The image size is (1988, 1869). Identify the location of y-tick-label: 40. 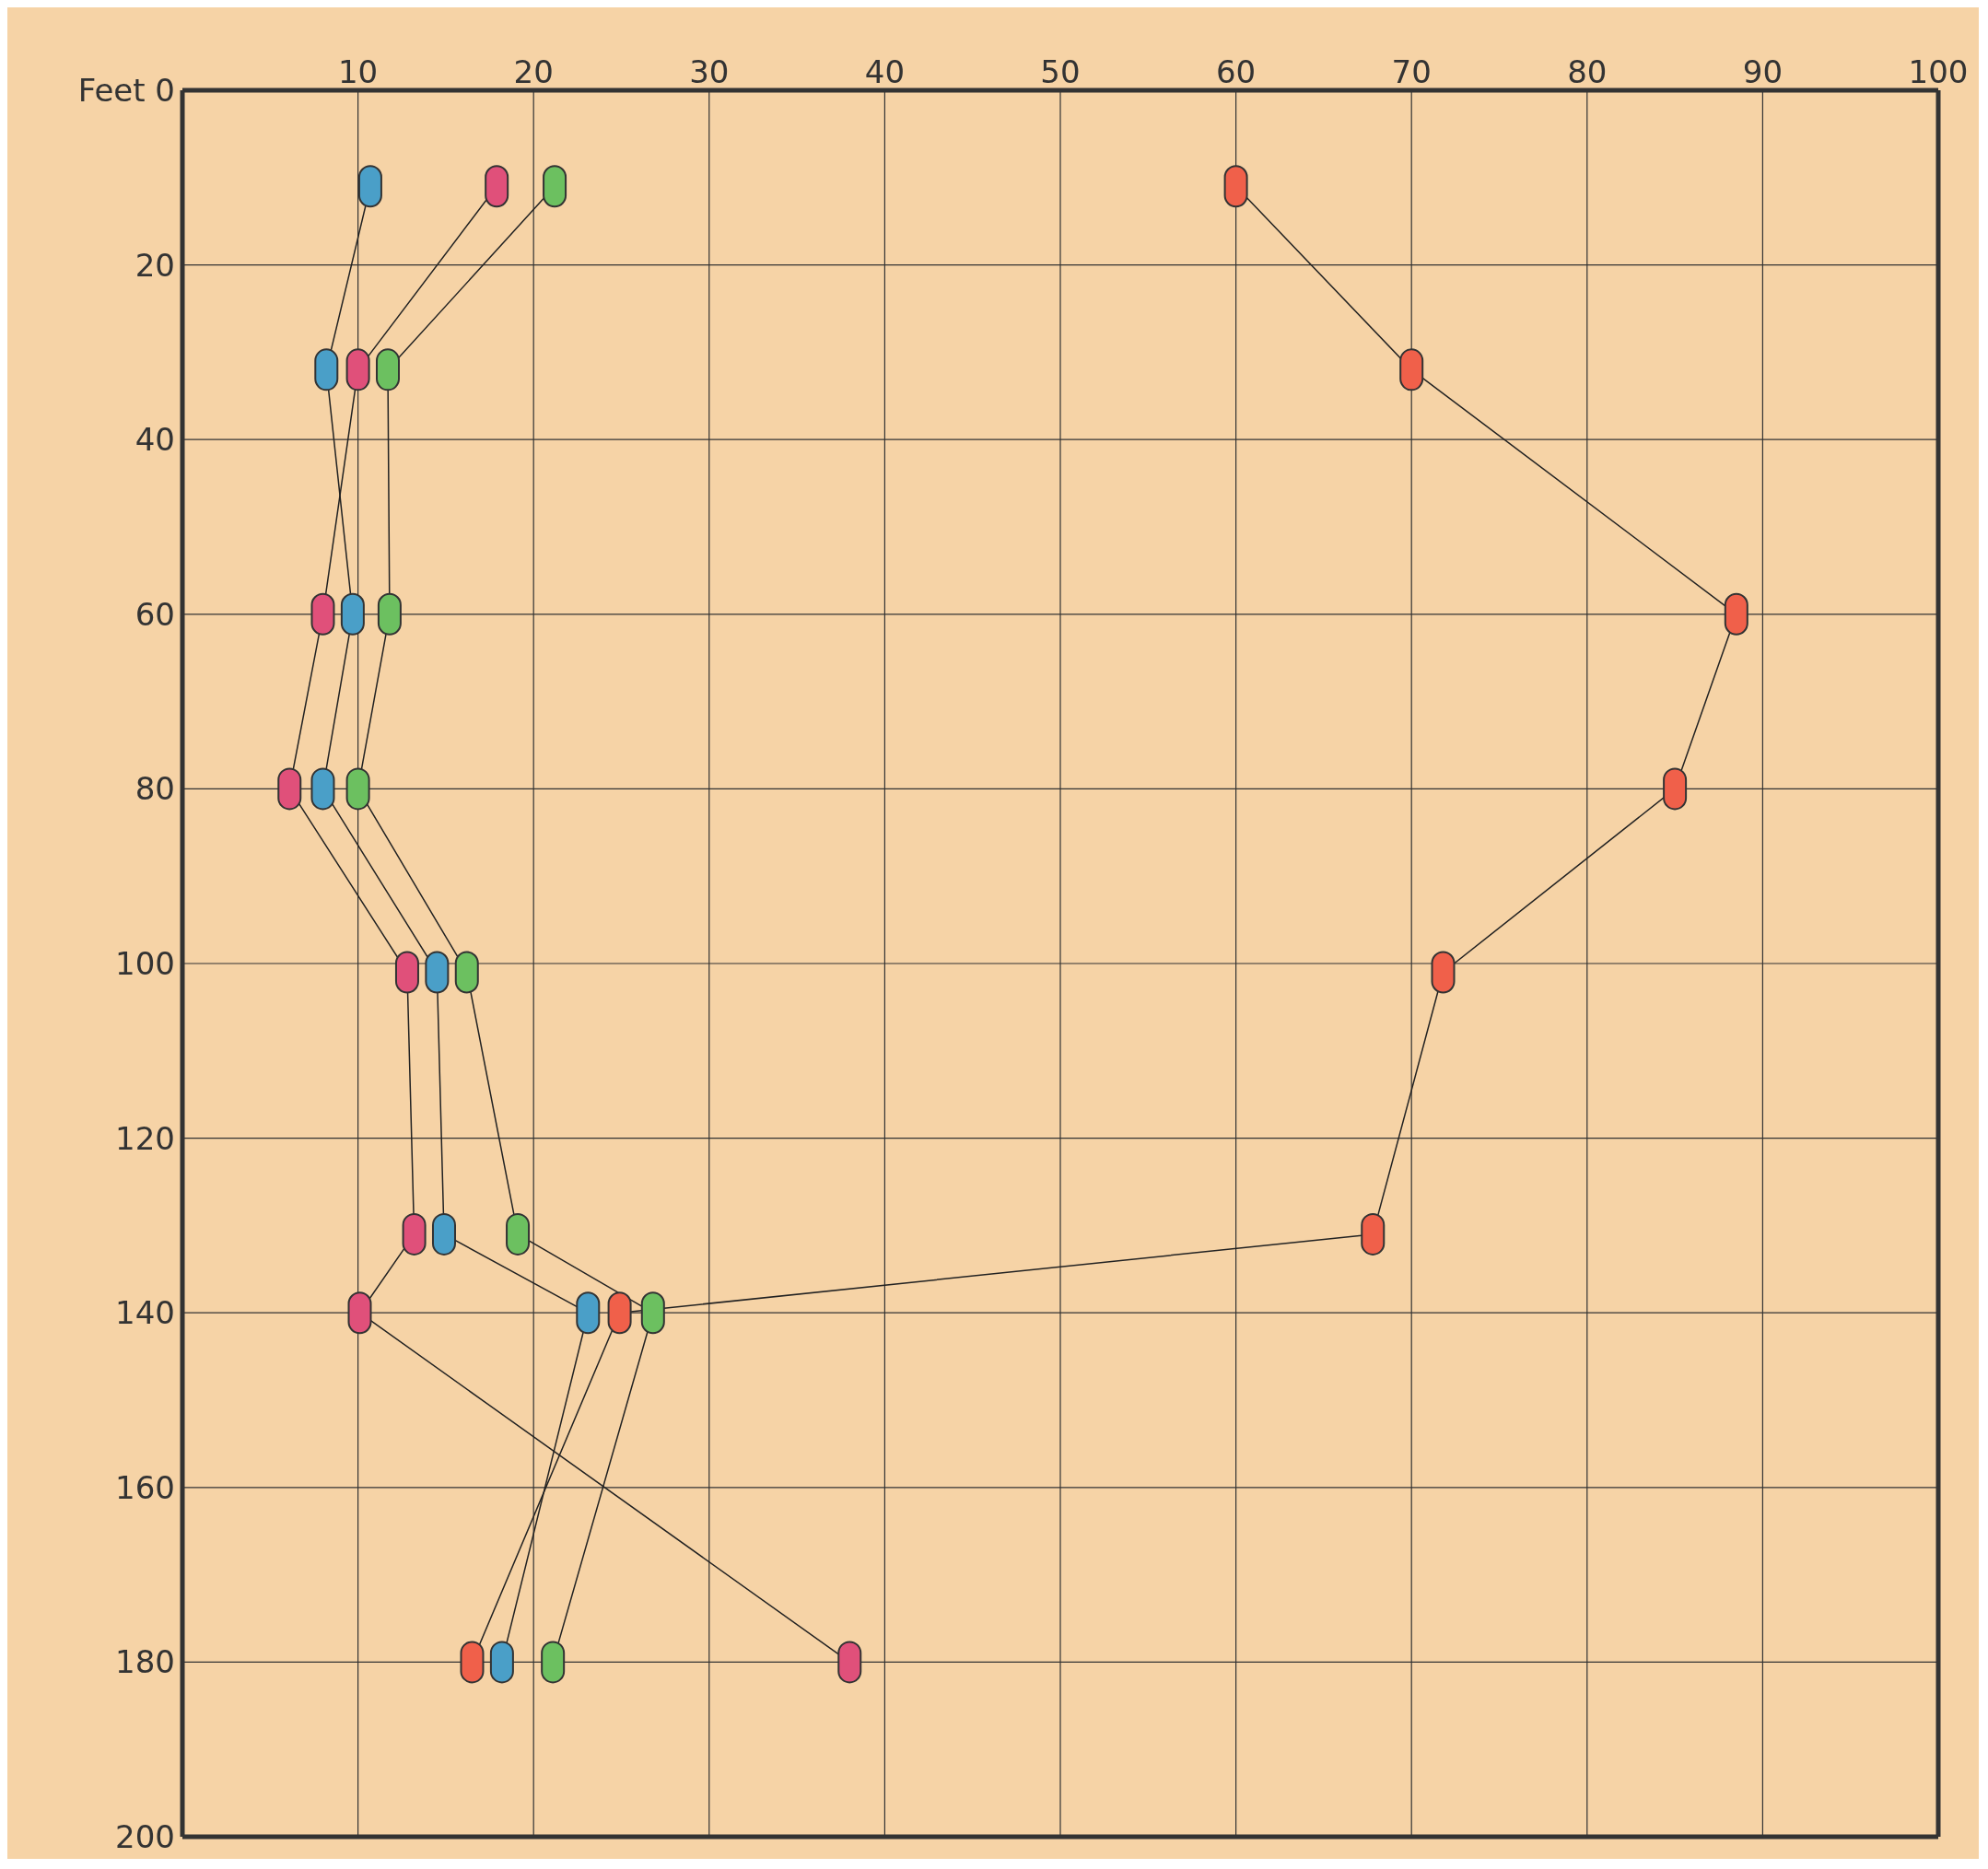
(154, 440).